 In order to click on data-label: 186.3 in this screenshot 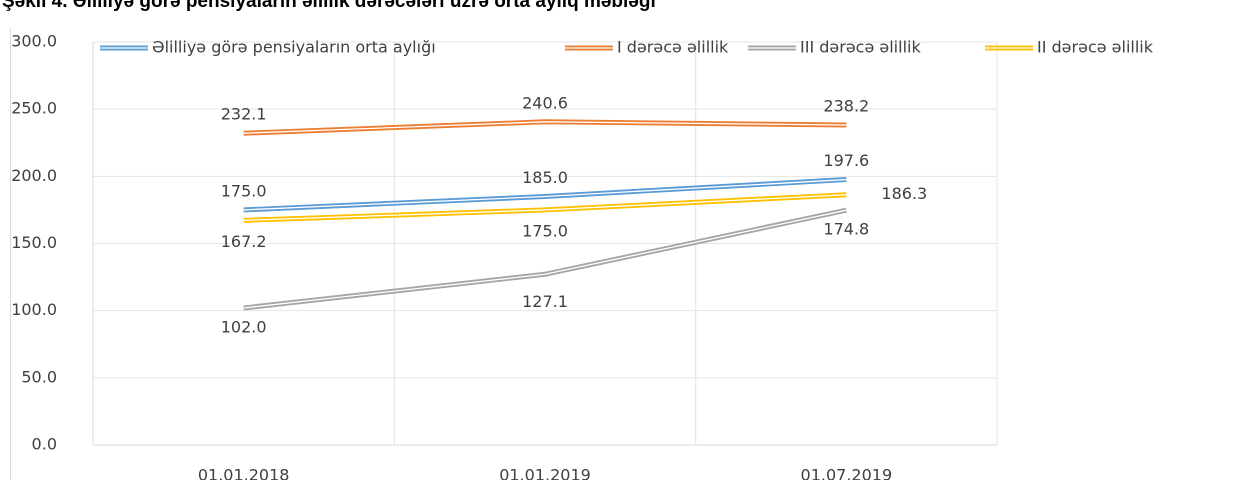, I will do `click(904, 193)`.